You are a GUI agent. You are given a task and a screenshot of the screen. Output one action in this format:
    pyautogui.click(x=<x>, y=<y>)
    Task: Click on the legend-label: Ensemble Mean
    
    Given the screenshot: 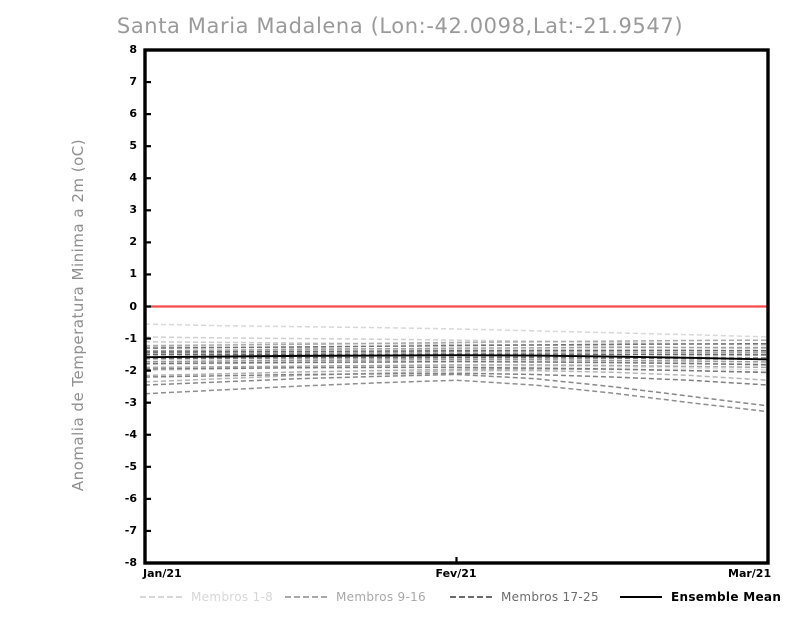 What is the action you would take?
    pyautogui.click(x=726, y=597)
    